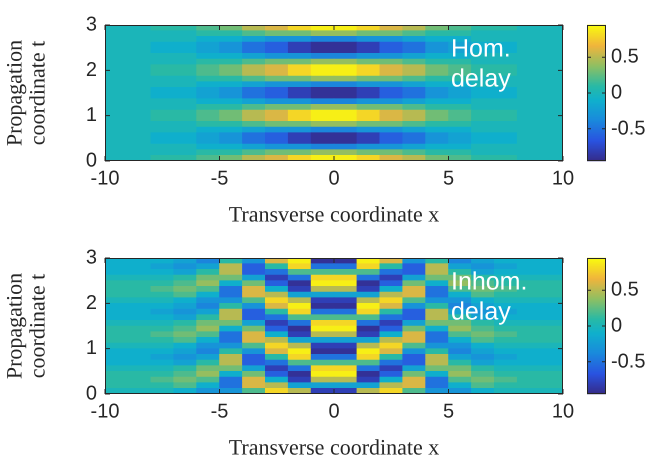 The image size is (655, 466). Describe the element at coordinates (481, 63) in the screenshot. I see `annotation: Hom. delay` at that location.